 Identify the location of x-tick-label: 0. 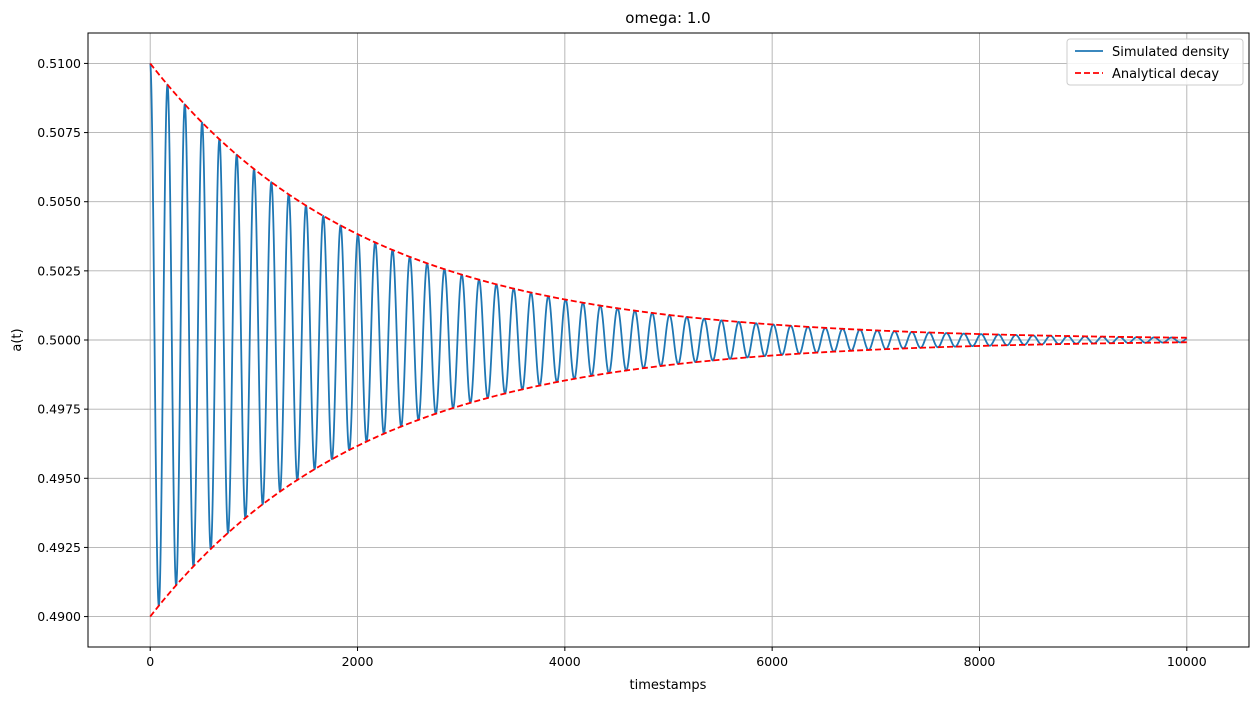
(150, 661).